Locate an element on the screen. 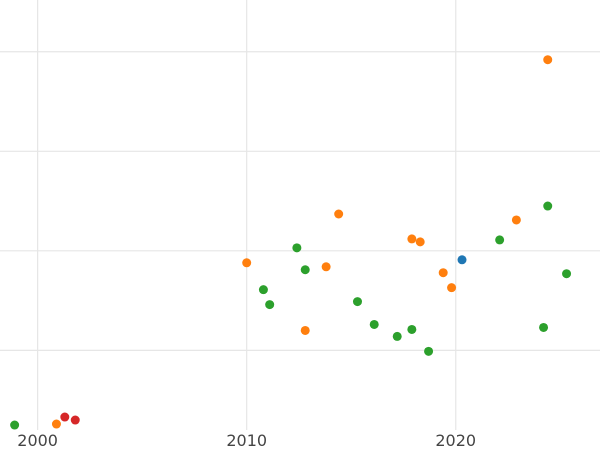 Image resolution: width=600 pixels, height=450 pixels. x-axis-tick-labels: 2000 2010 2020 is located at coordinates (246, 440).